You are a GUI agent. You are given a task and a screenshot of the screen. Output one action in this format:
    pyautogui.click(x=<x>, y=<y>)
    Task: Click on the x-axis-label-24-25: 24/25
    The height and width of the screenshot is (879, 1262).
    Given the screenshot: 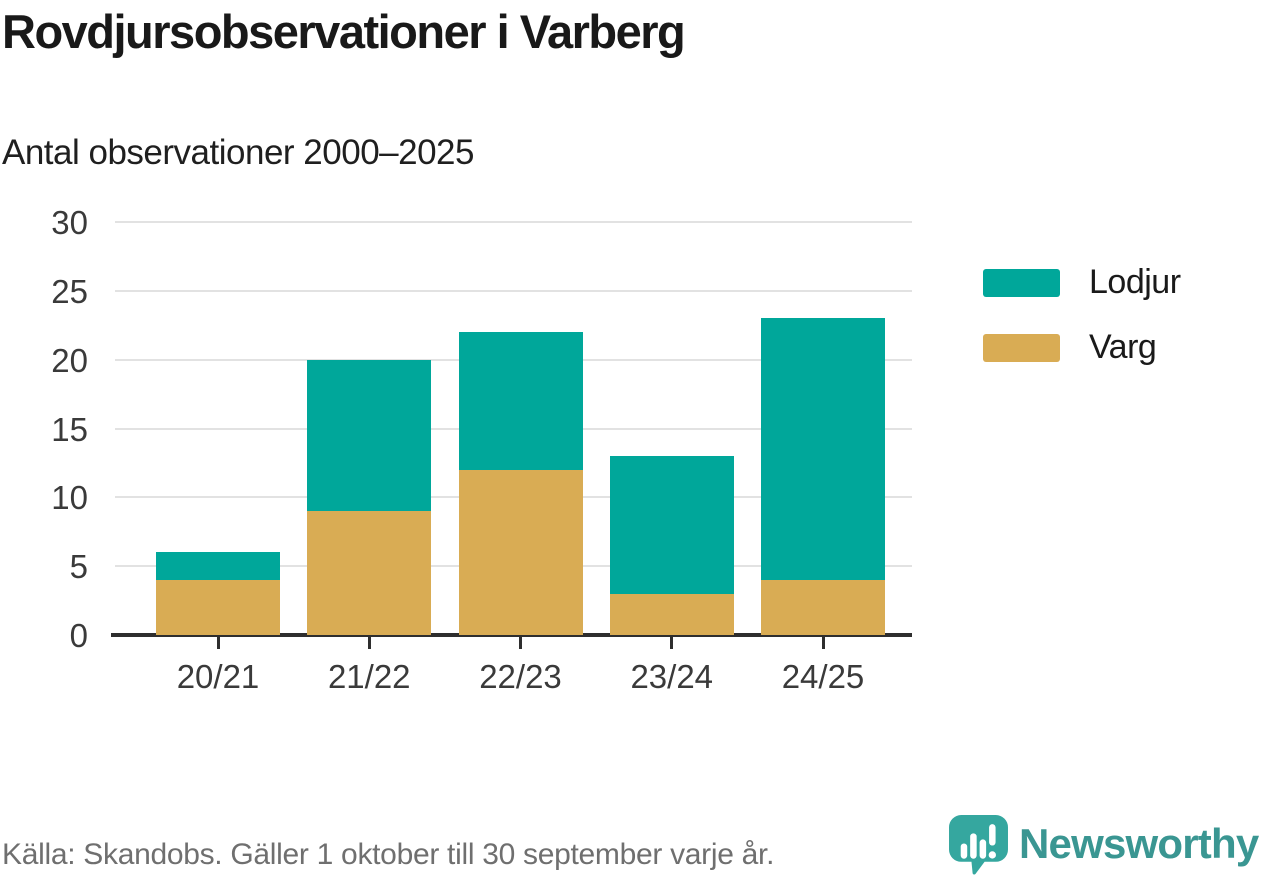 What is the action you would take?
    pyautogui.click(x=823, y=676)
    